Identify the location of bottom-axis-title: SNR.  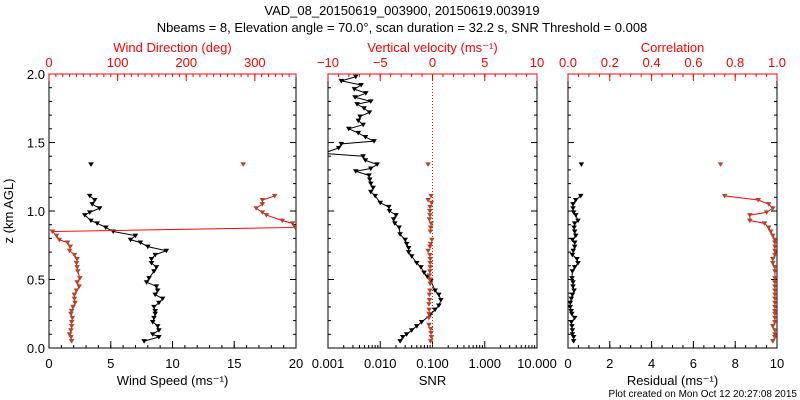
(432, 380).